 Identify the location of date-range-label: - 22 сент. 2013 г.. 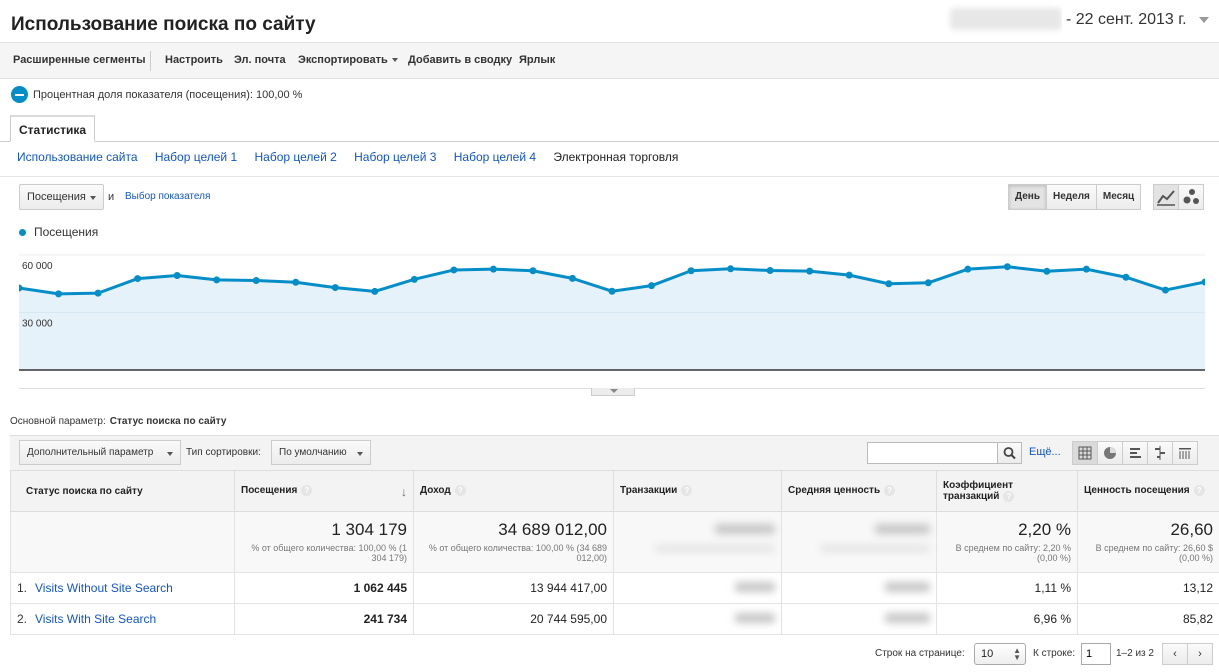
(1126, 19).